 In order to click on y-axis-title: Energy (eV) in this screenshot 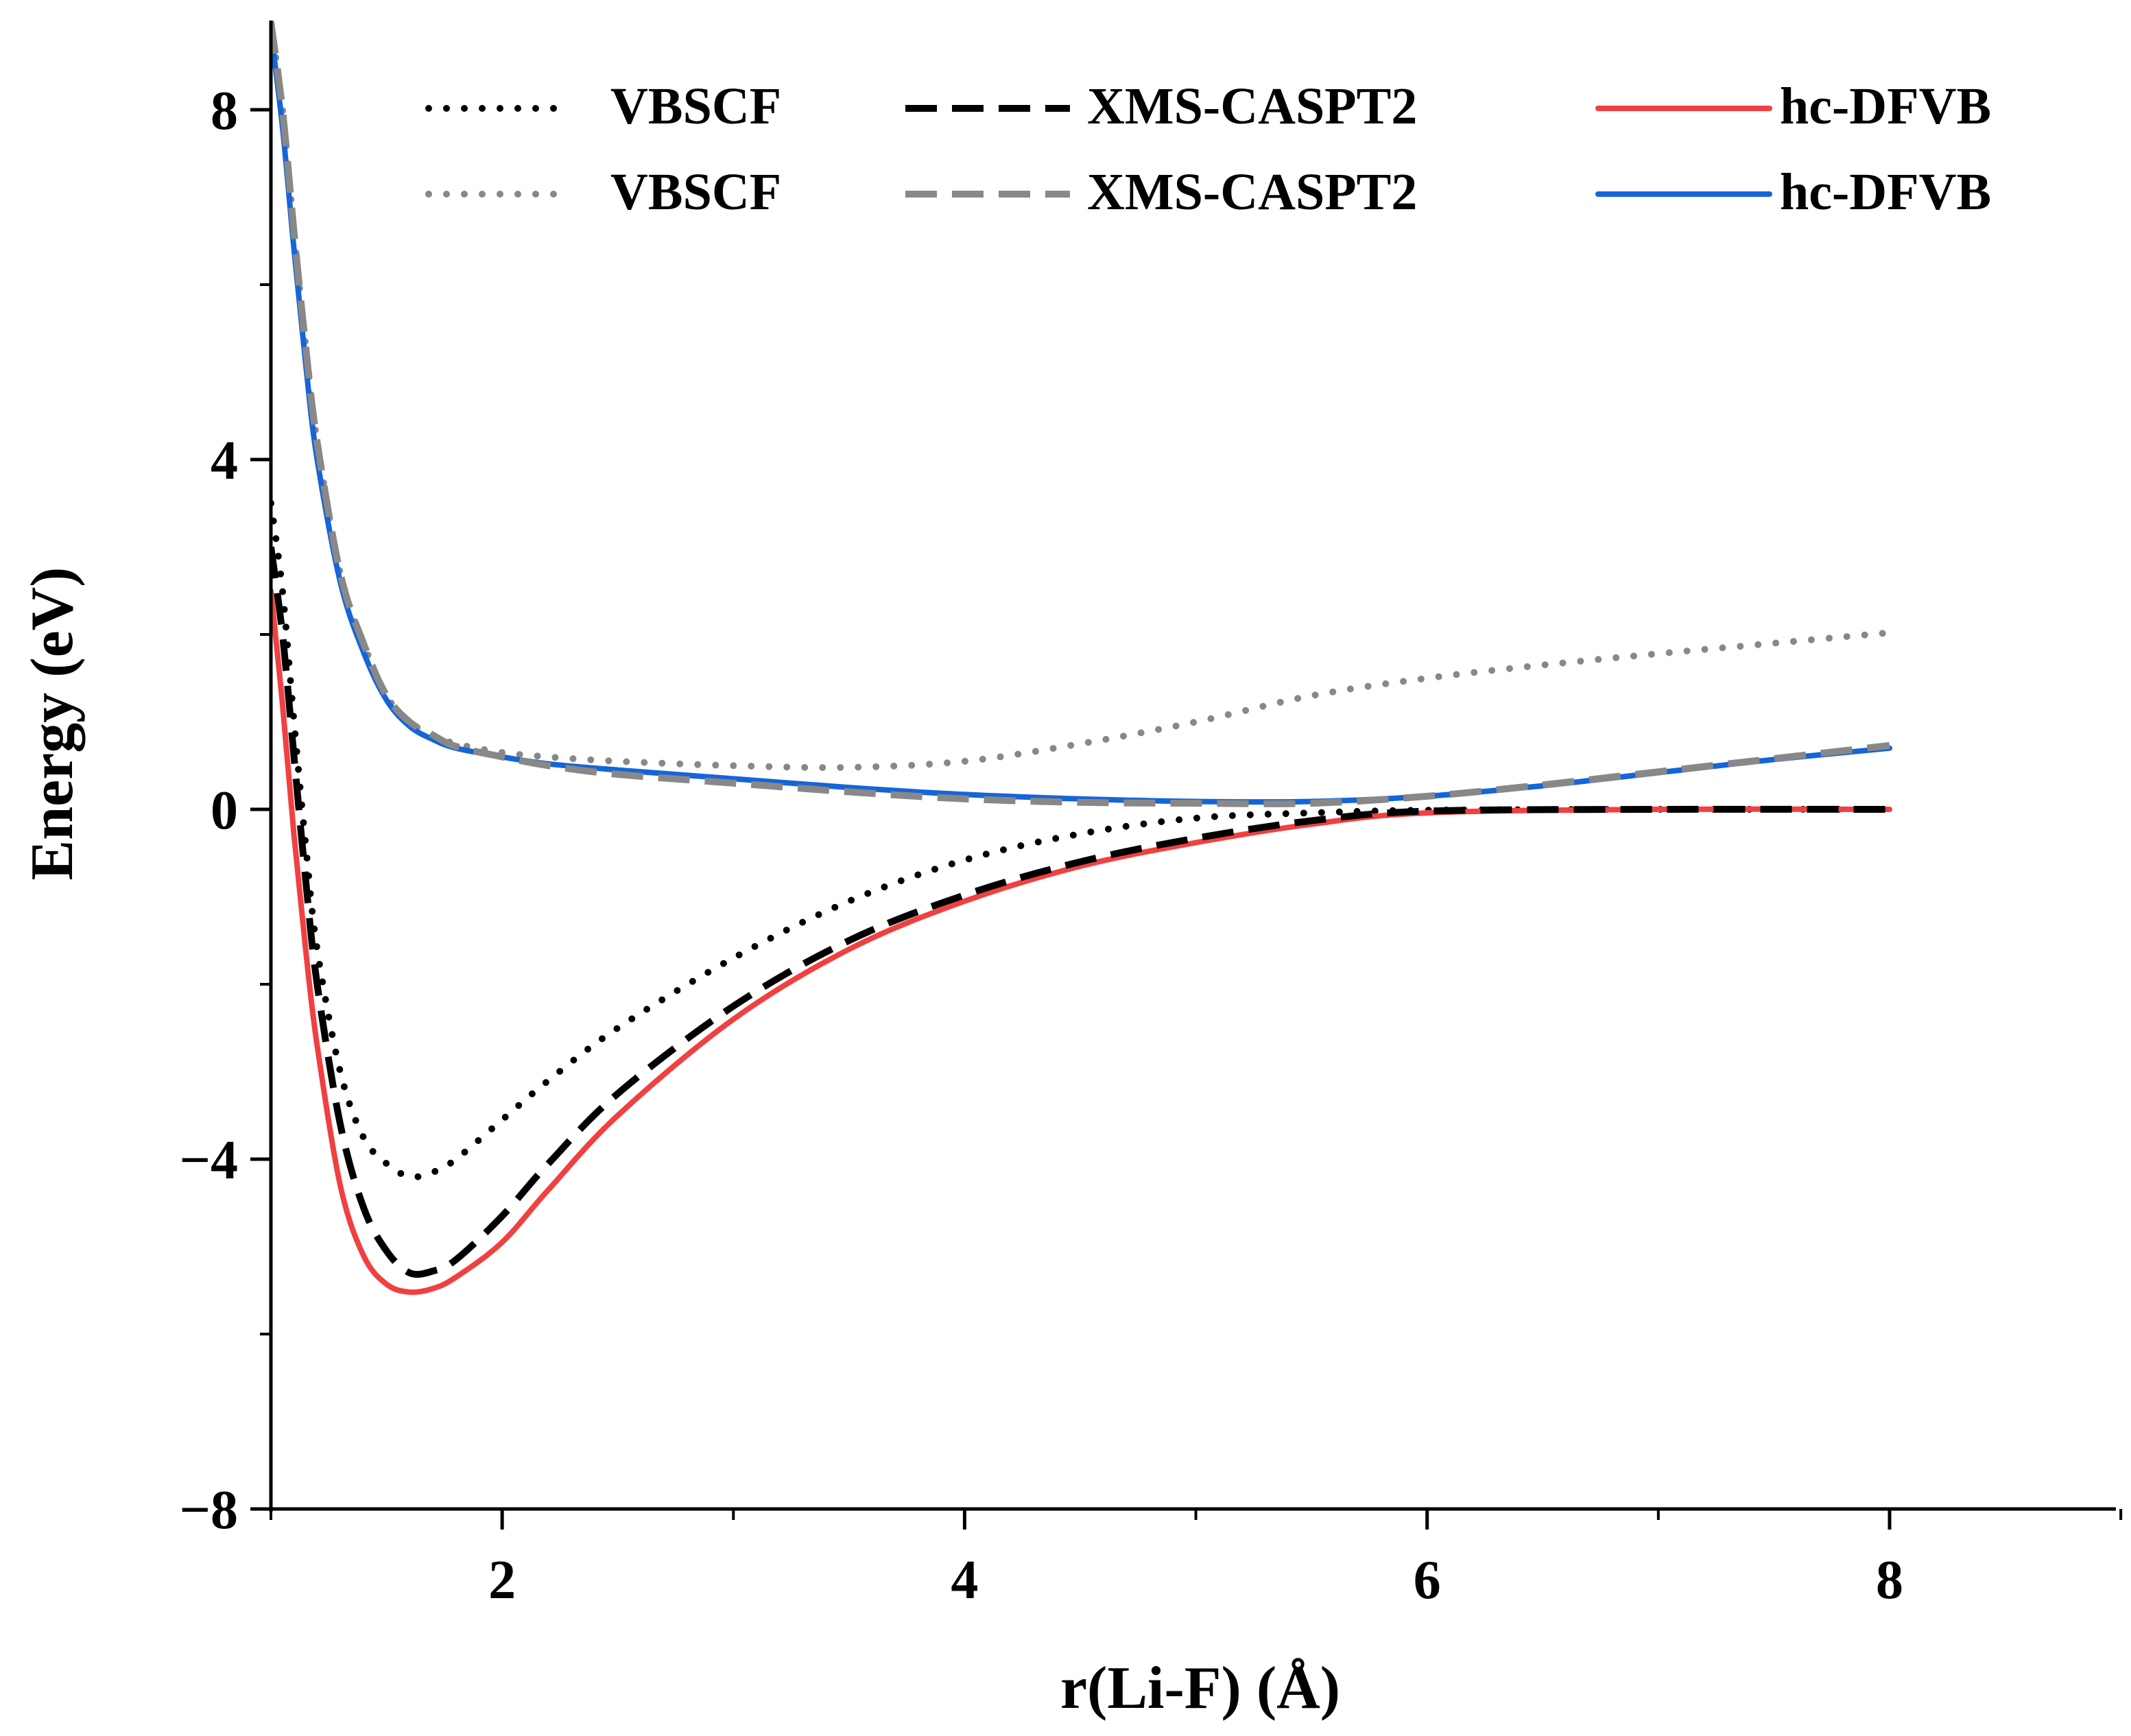, I will do `click(52, 724)`.